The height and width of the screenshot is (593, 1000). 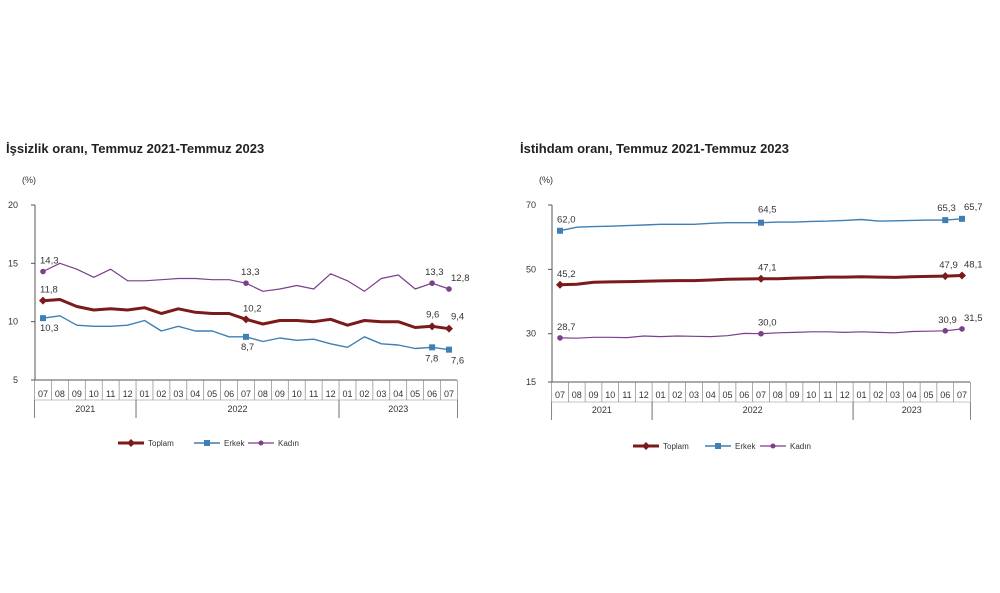 I want to click on data-label: 65,7, so click(x=973, y=207).